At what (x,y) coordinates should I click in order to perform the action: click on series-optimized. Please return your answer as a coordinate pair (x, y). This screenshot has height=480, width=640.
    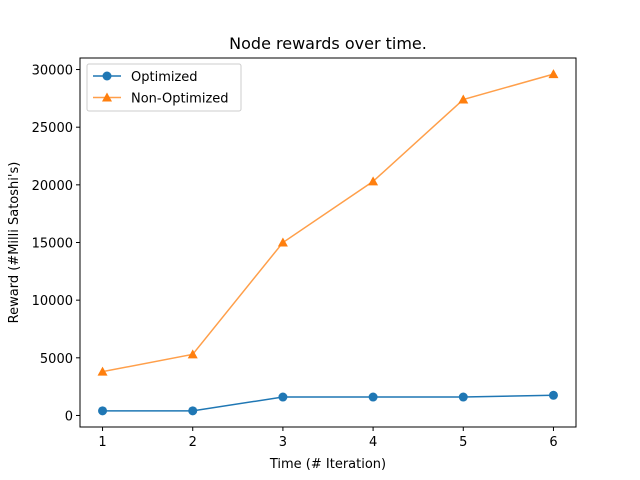
    Looking at the image, I should click on (328, 403).